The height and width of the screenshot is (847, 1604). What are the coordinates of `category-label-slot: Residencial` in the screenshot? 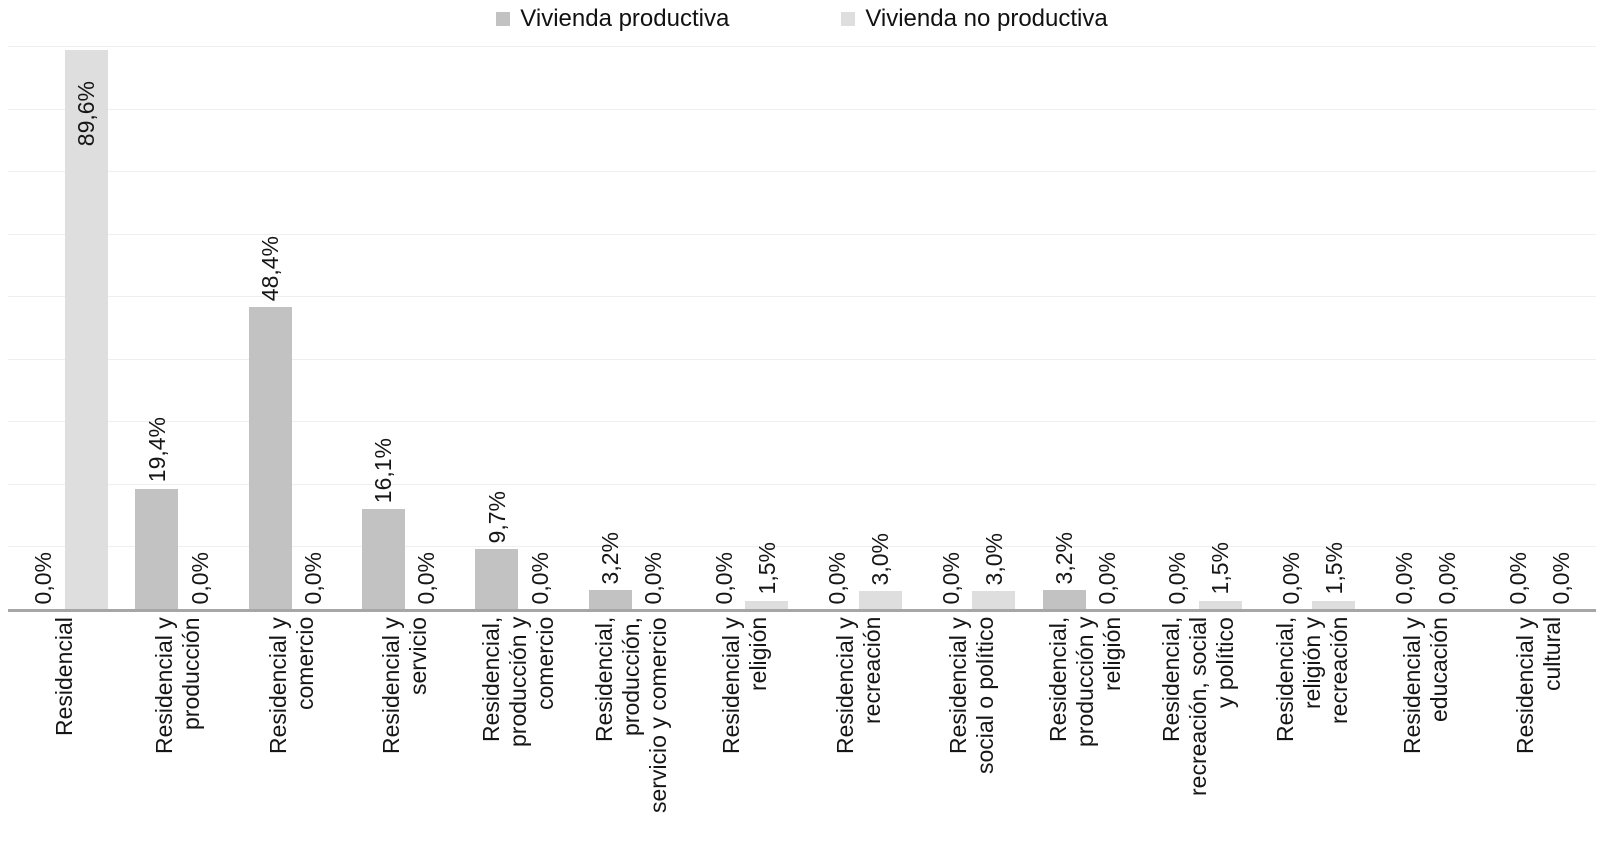 It's located at (64, 731).